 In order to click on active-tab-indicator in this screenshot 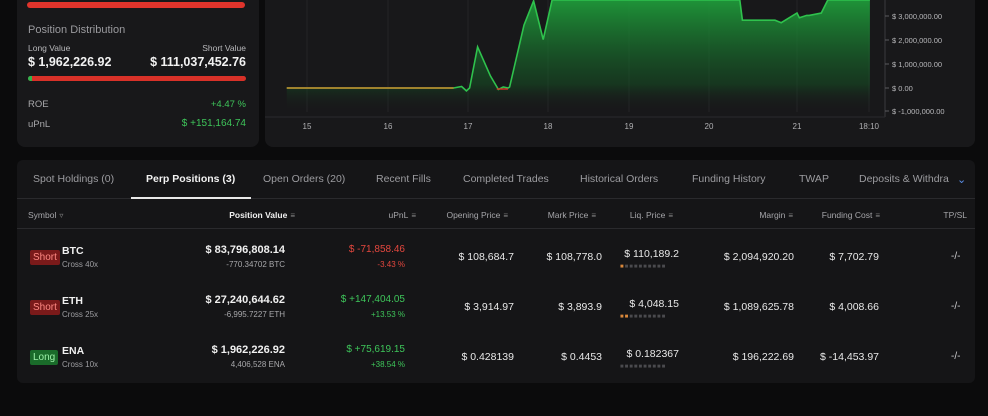, I will do `click(191, 198)`.